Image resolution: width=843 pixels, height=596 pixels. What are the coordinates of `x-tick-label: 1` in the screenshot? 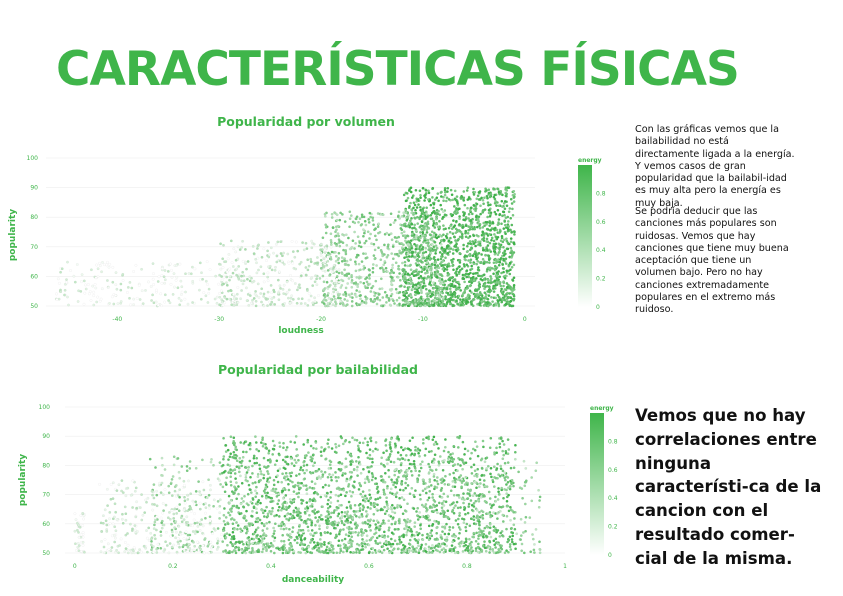 It's located at (565, 566).